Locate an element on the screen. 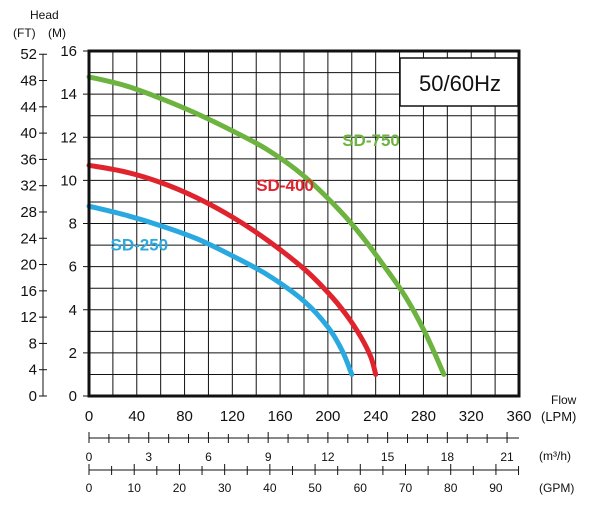 Image resolution: width=600 pixels, height=506 pixels. m3h-unit-label: (m³/h) is located at coordinates (555, 456).